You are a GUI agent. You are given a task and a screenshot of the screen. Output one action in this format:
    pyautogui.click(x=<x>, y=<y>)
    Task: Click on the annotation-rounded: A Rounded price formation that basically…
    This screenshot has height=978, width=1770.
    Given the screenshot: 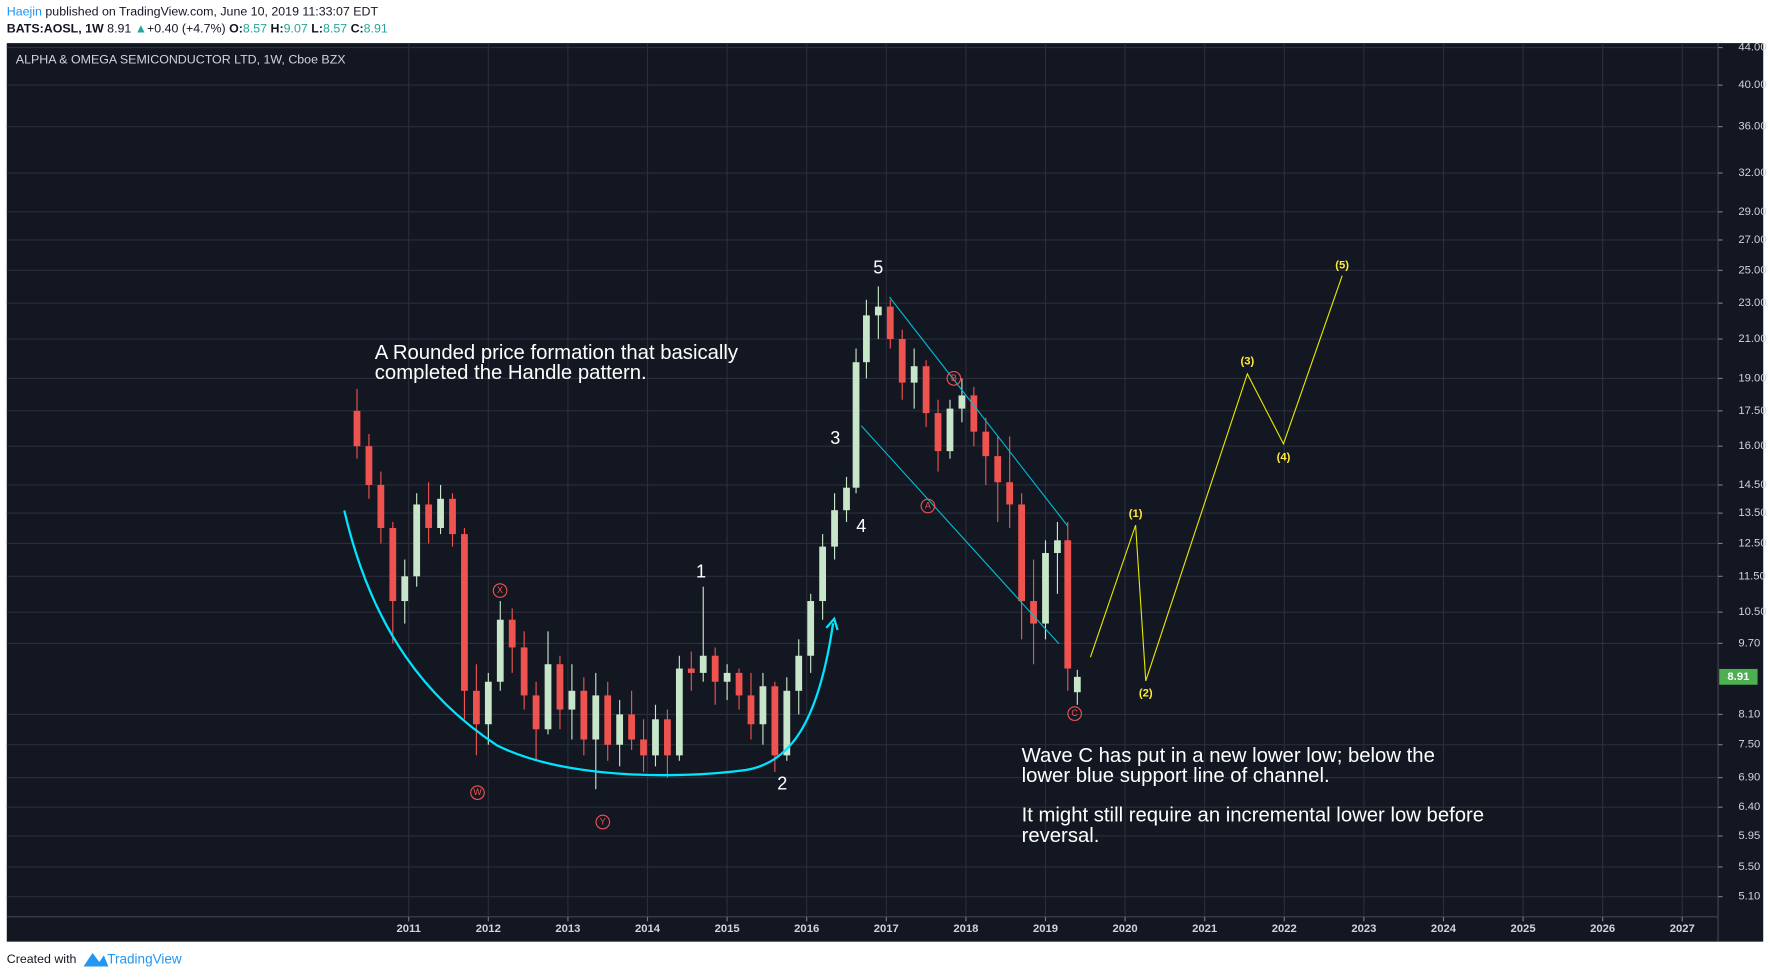 What is the action you would take?
    pyautogui.click(x=557, y=363)
    